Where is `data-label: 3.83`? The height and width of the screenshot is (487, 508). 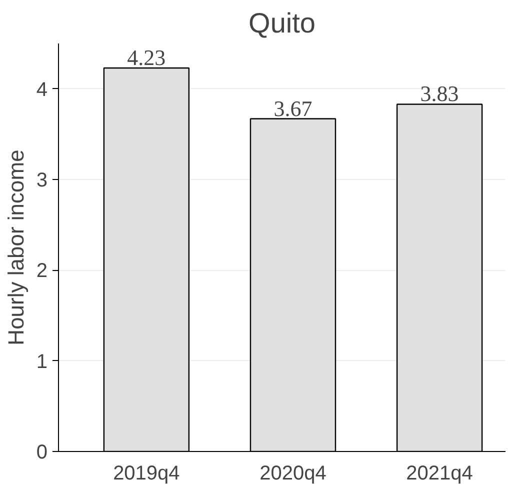
data-label: 3.83 is located at coordinates (439, 93).